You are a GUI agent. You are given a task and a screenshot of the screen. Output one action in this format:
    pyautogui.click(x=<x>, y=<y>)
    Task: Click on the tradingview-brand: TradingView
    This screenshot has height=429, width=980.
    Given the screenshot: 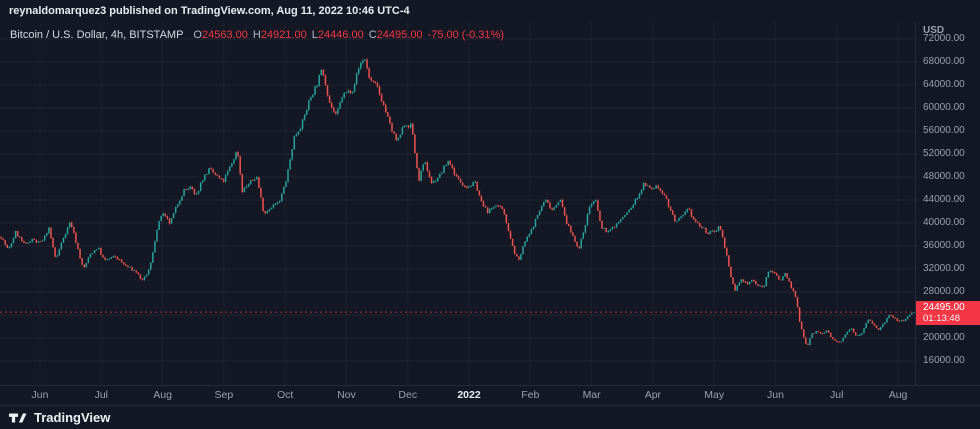 What is the action you would take?
    pyautogui.click(x=72, y=417)
    